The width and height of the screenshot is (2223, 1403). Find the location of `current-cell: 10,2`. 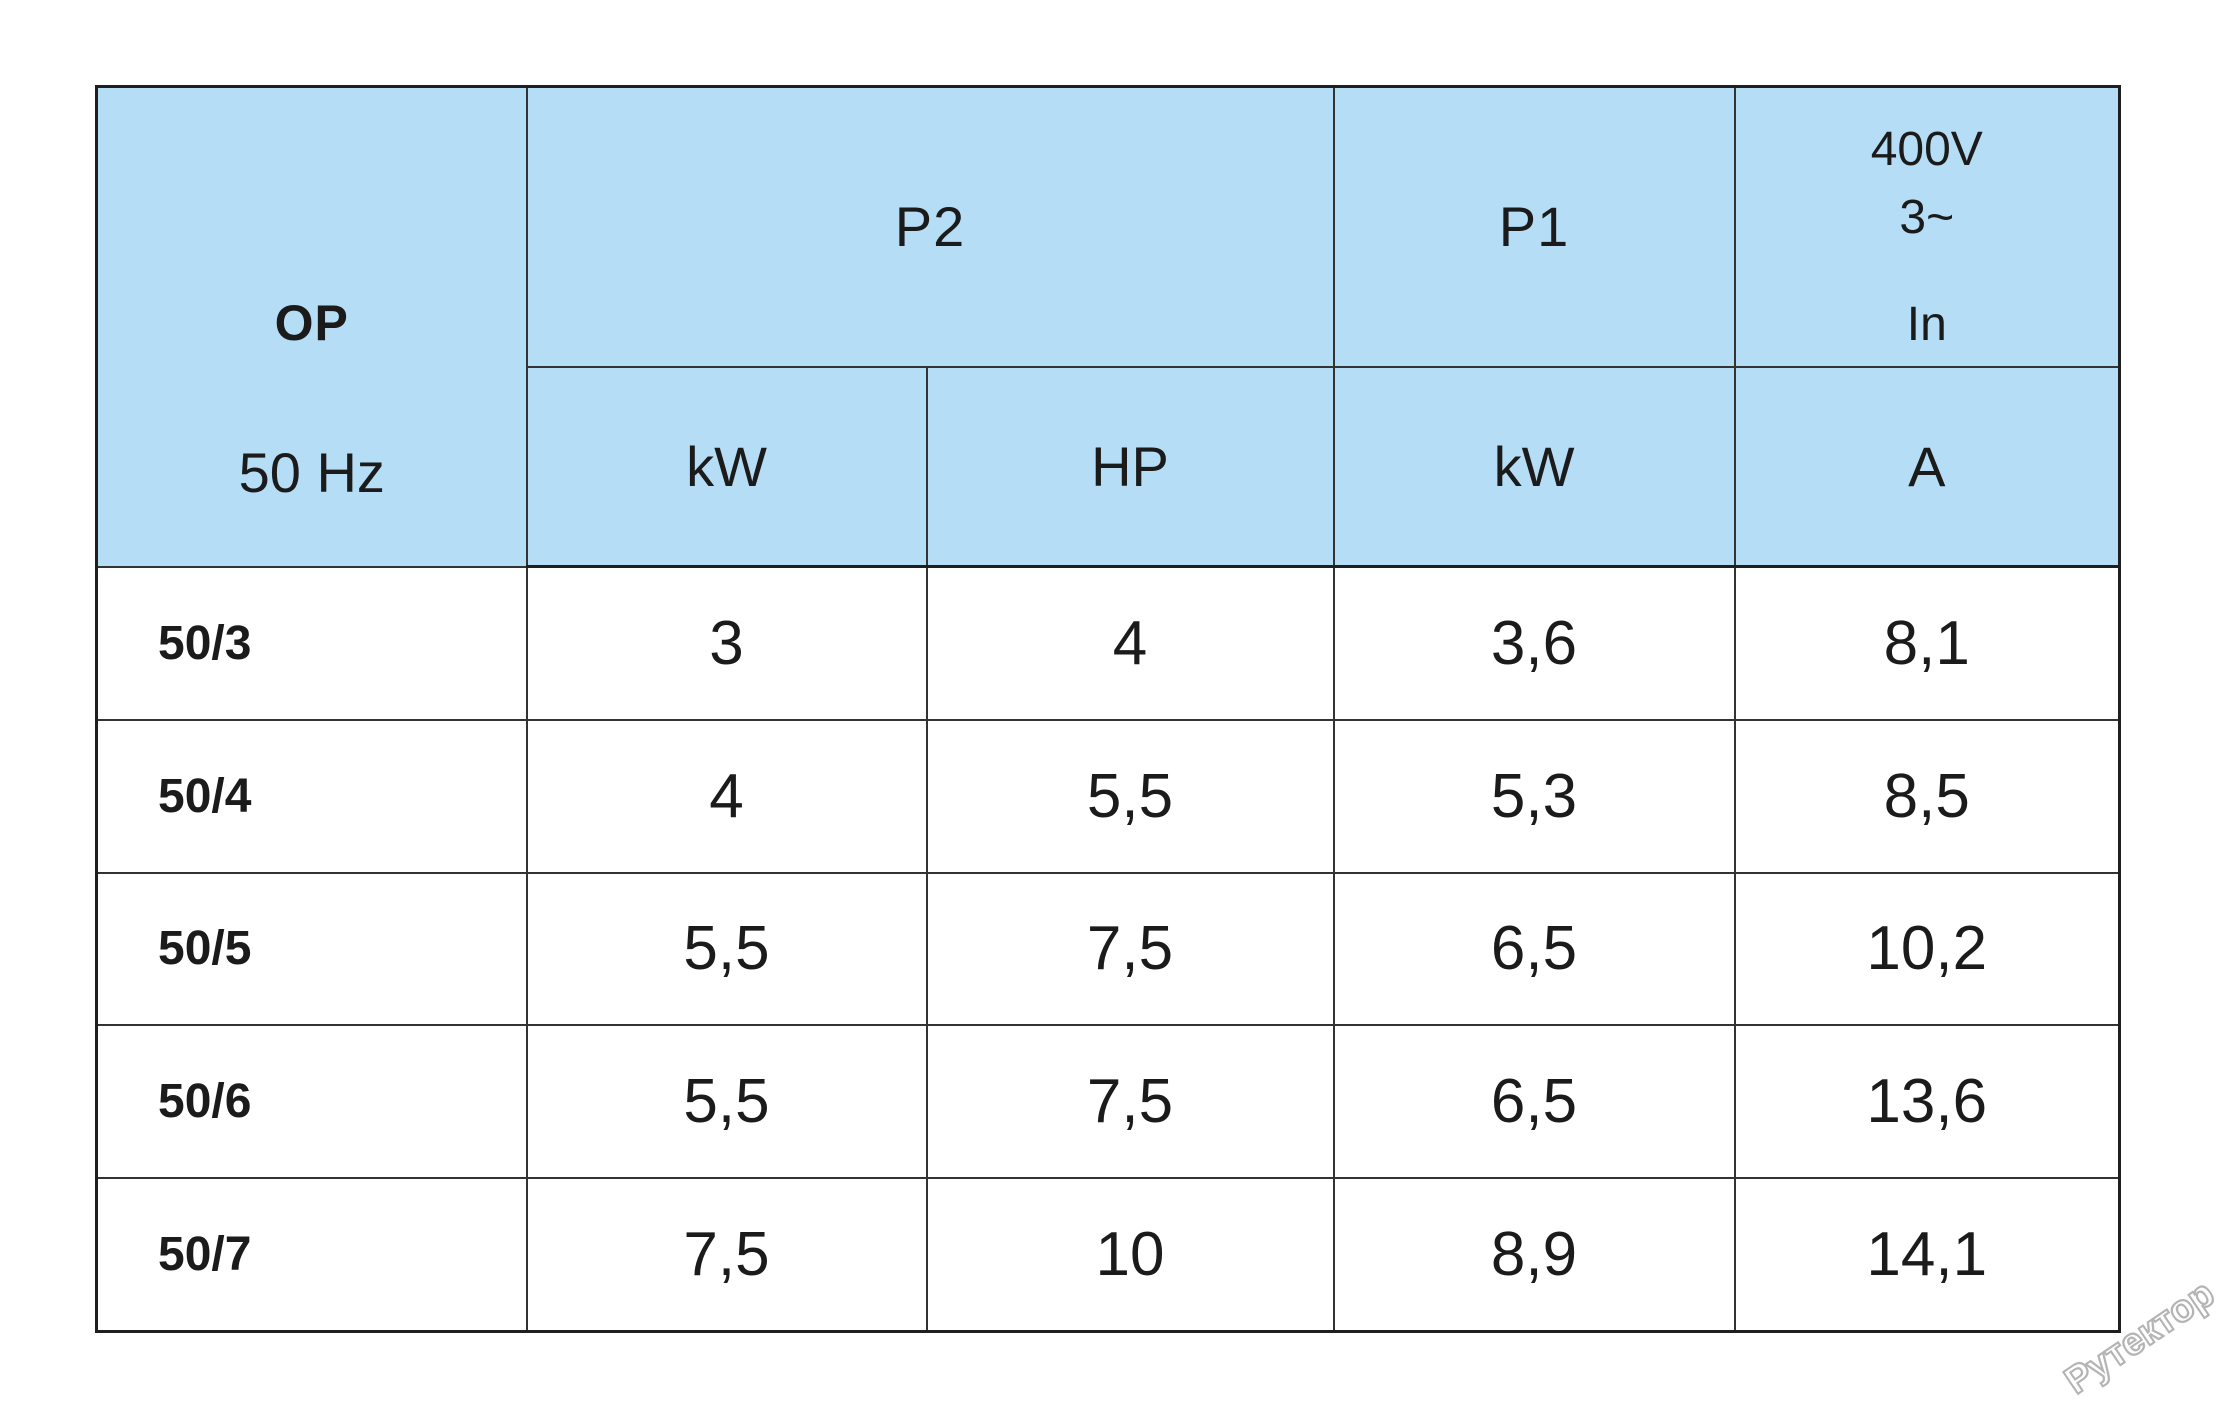

current-cell: 10,2 is located at coordinates (1927, 949).